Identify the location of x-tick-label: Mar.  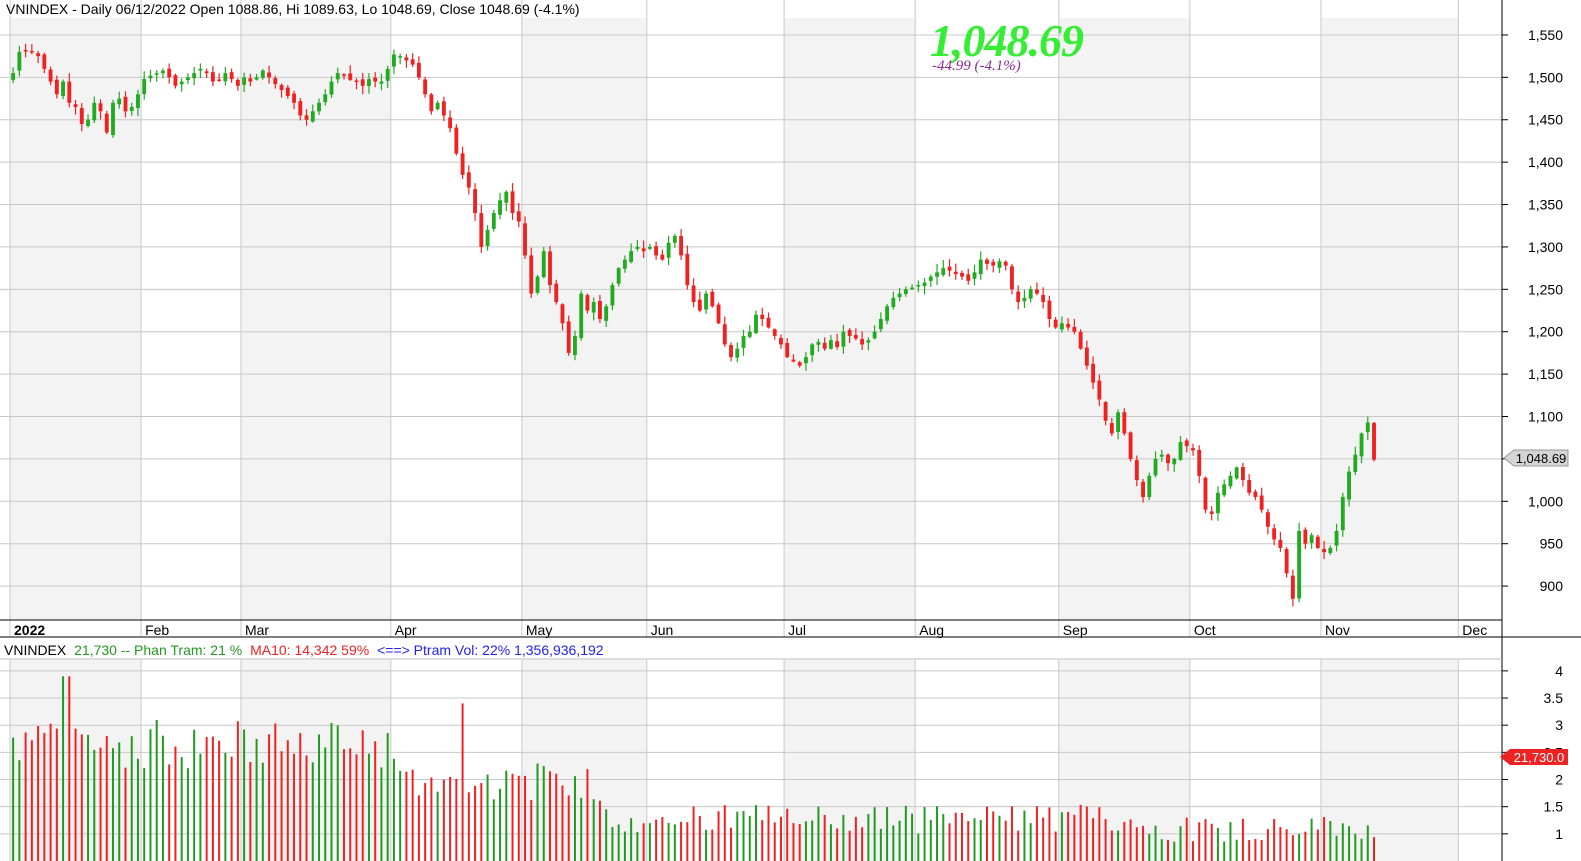
(257, 630).